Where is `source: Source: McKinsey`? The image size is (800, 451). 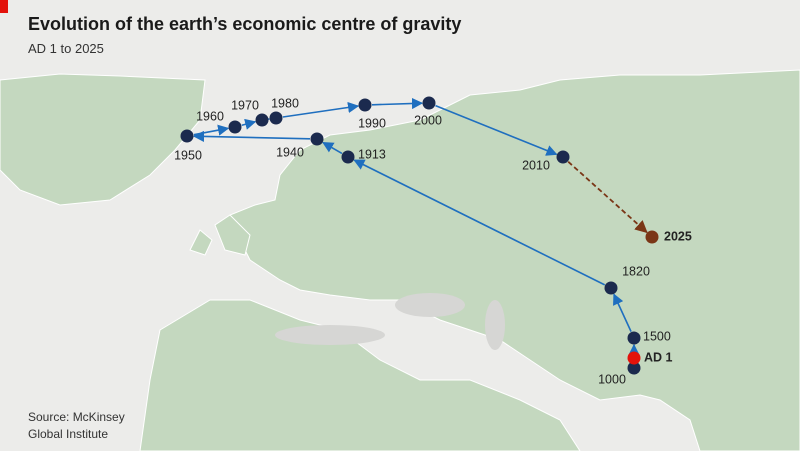 source: Source: McKinsey is located at coordinates (76, 417).